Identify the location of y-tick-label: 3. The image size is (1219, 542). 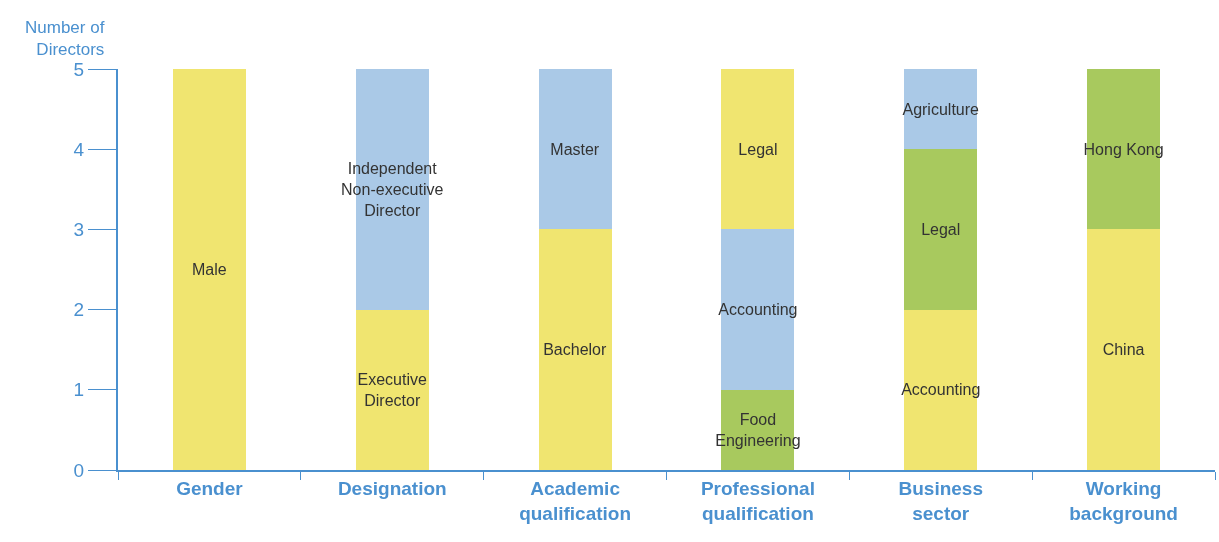
(79, 230).